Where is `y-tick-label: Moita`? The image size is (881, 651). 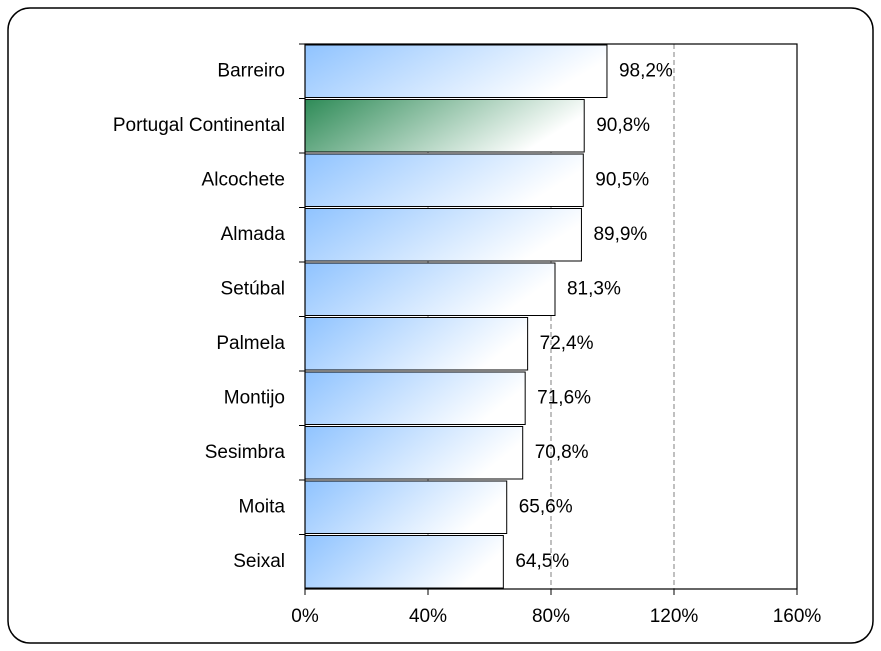 y-tick-label: Moita is located at coordinates (262, 506).